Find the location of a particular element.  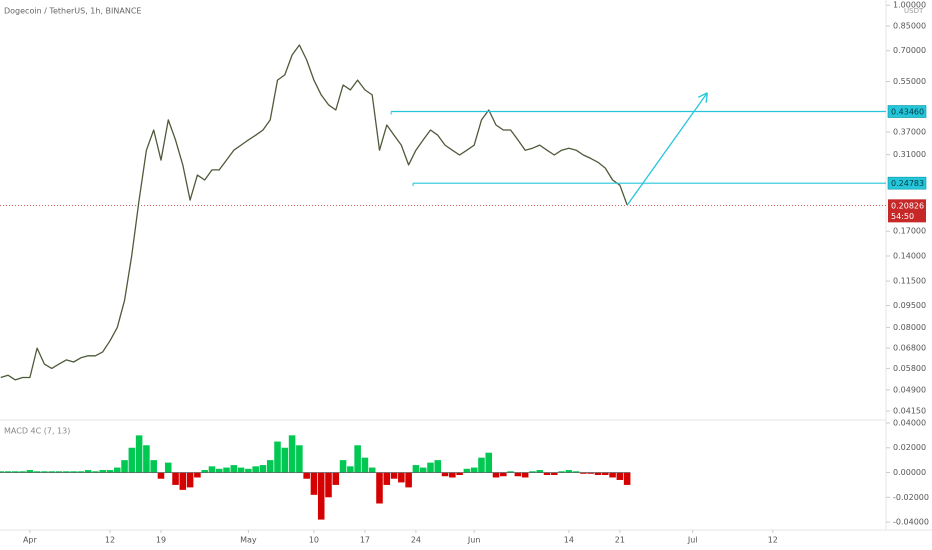

x-tick-label: May is located at coordinates (248, 540).